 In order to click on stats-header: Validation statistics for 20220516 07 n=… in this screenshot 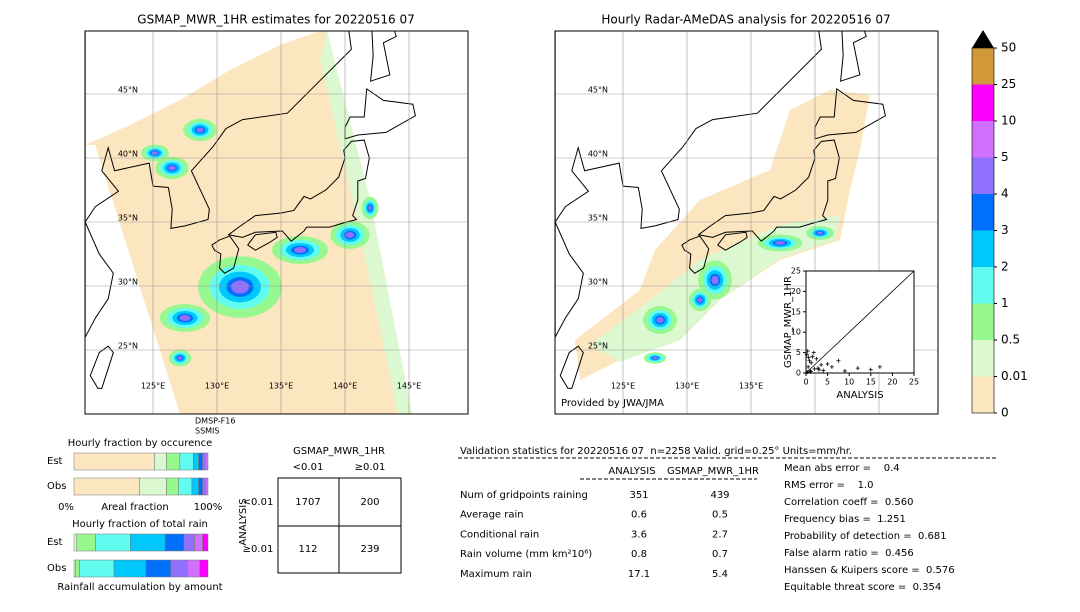, I will do `click(656, 451)`.